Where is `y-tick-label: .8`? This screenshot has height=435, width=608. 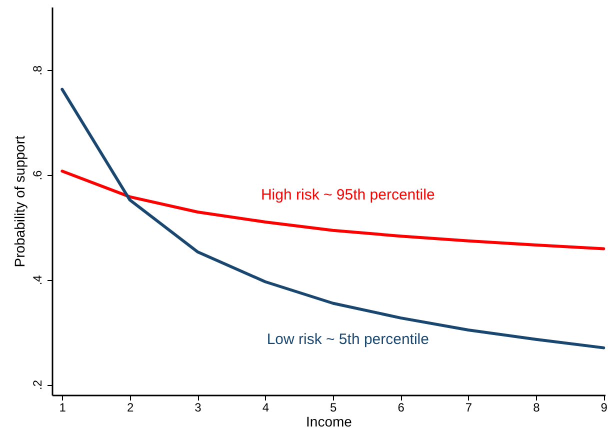
y-tick-label: .8 is located at coordinates (37, 70).